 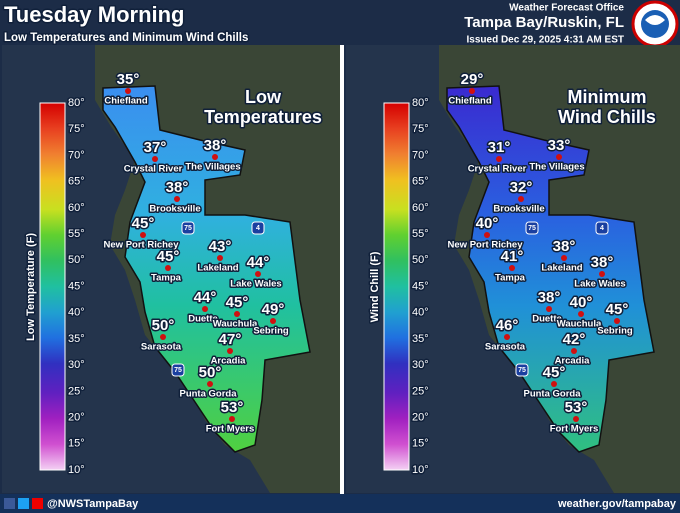 I want to click on footer-bar, so click(x=340, y=503).